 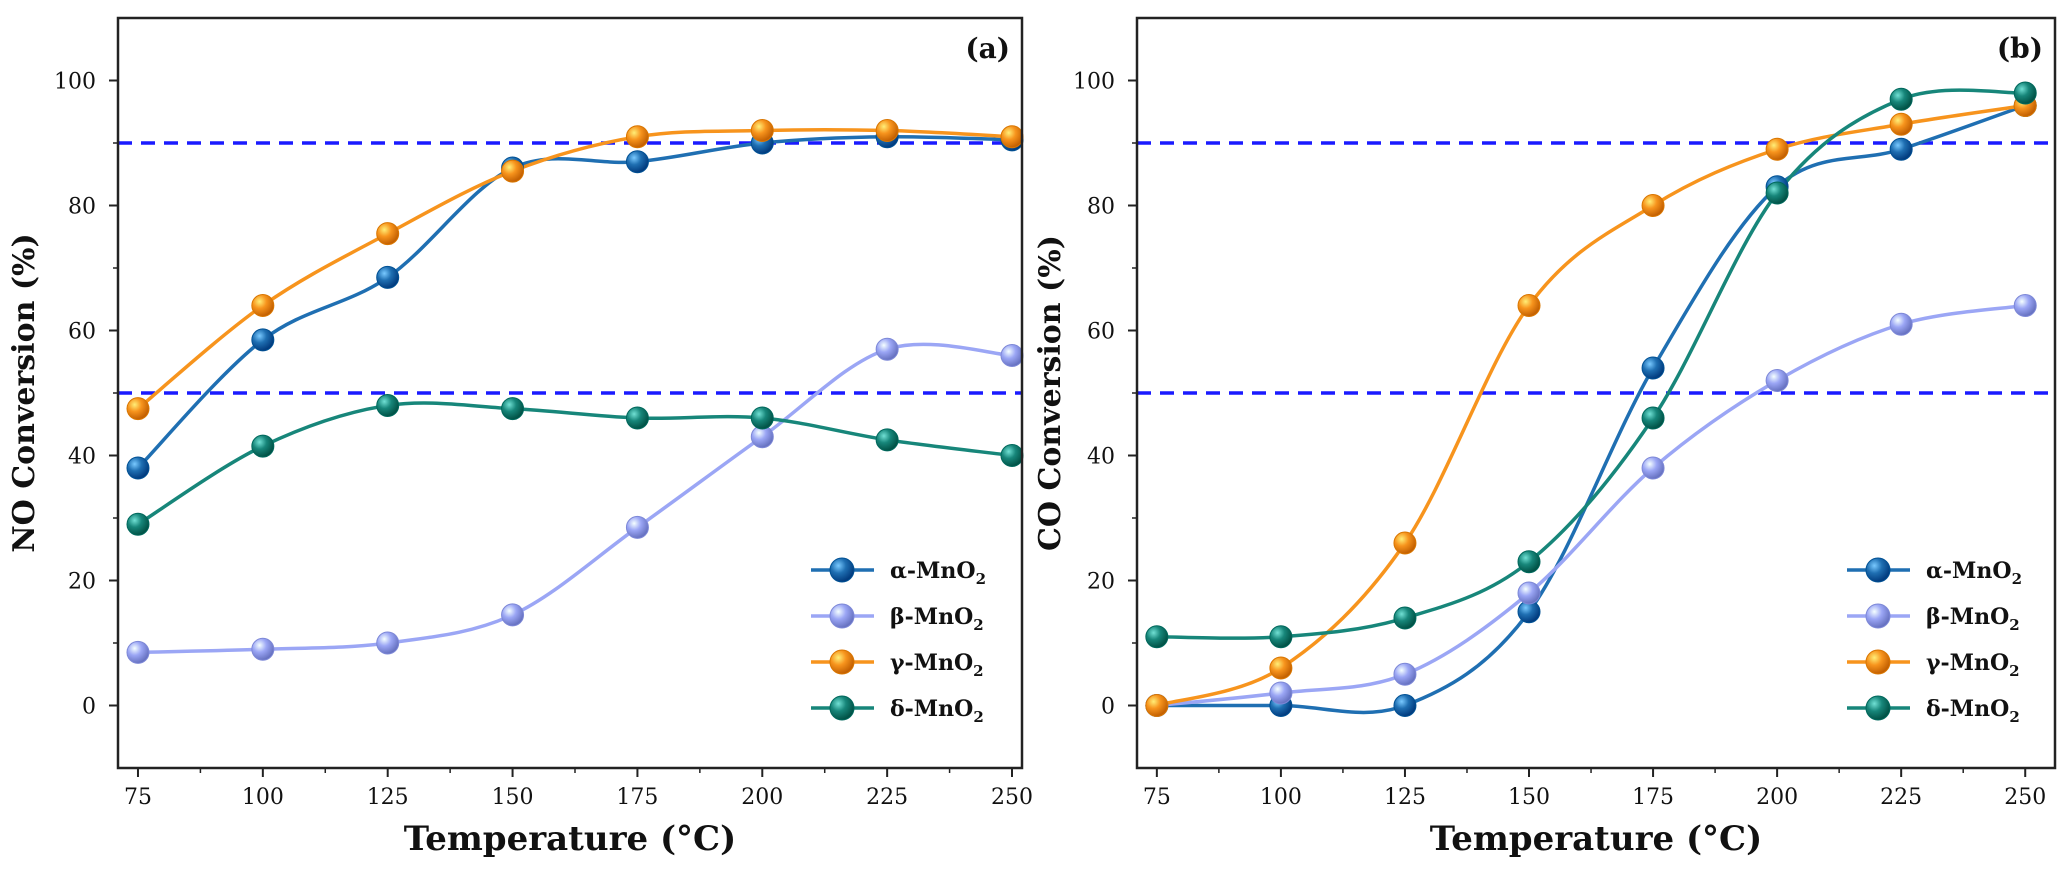 I want to click on legend-label-0: α-MnO2, so click(x=938, y=573).